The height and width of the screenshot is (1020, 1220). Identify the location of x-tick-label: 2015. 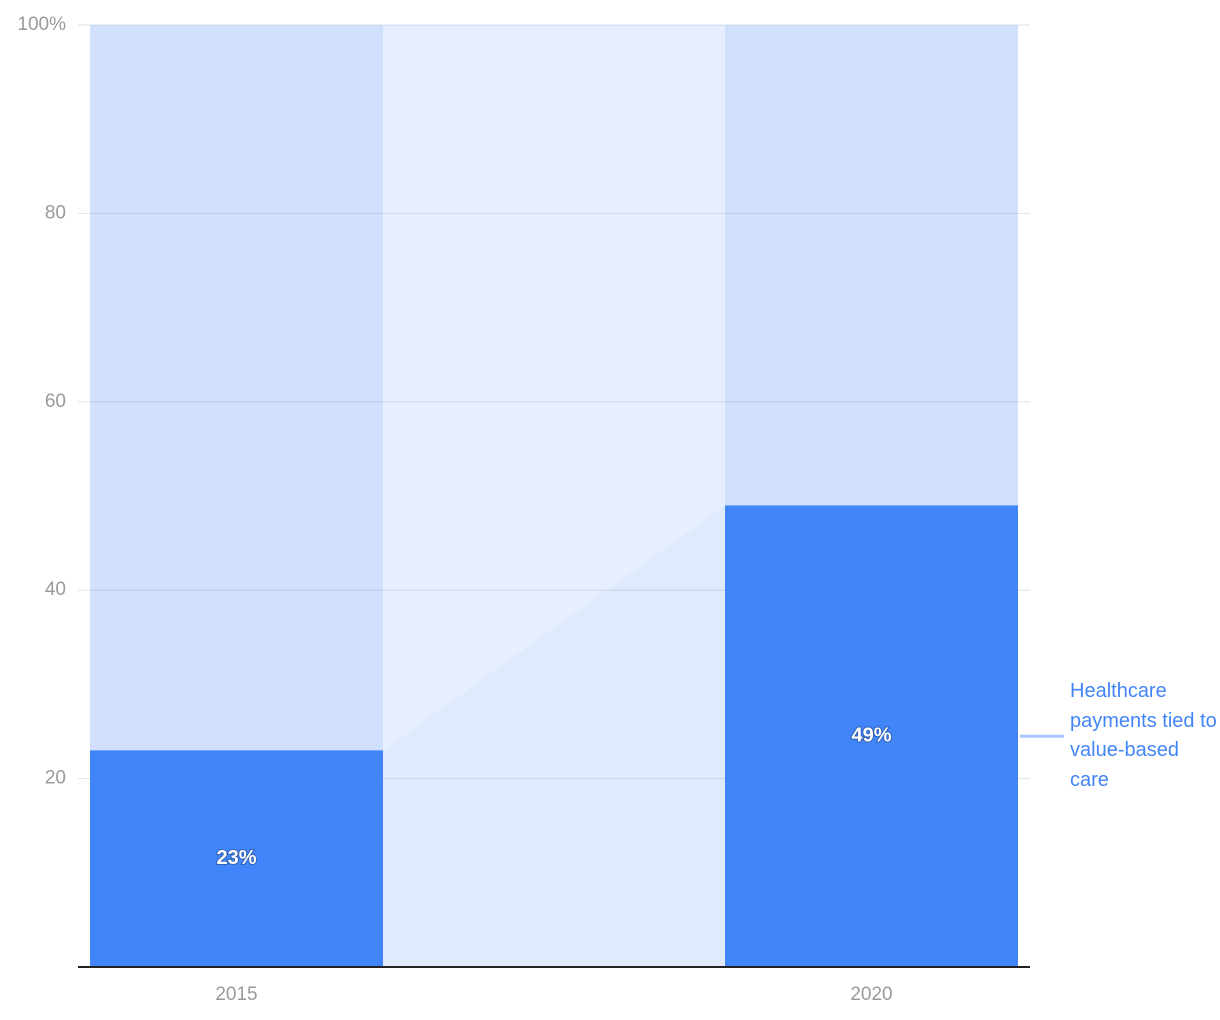
(236, 994).